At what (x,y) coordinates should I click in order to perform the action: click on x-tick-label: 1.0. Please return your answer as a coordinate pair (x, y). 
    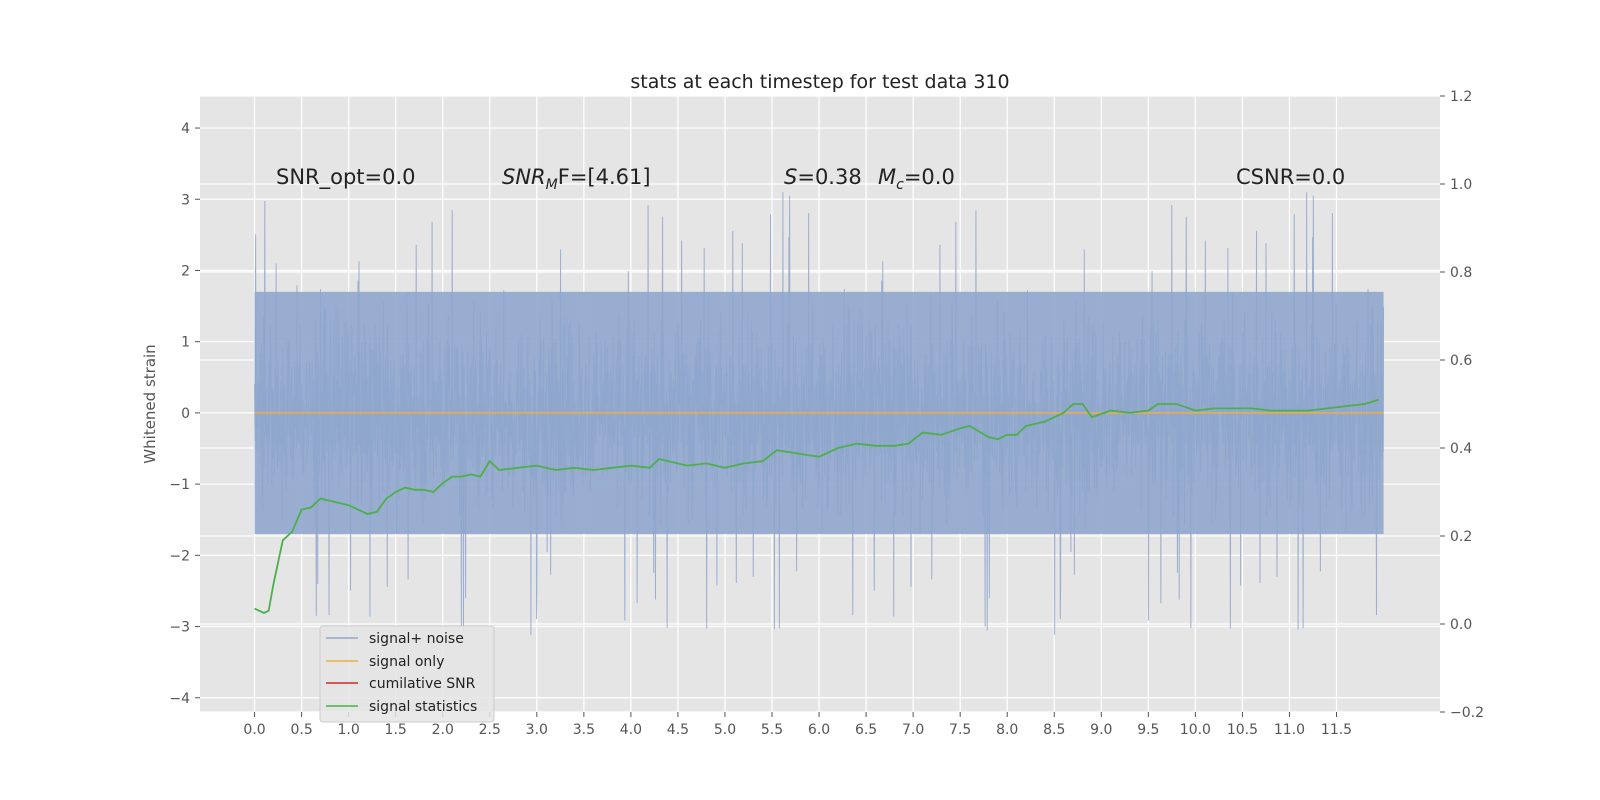
    Looking at the image, I should click on (349, 730).